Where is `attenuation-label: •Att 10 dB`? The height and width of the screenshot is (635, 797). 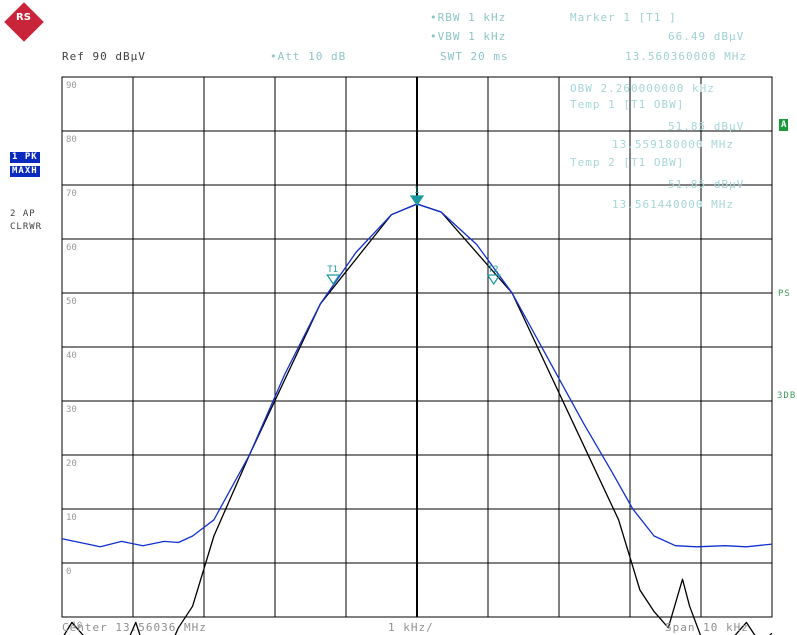
attenuation-label: •Att 10 dB is located at coordinates (308, 56).